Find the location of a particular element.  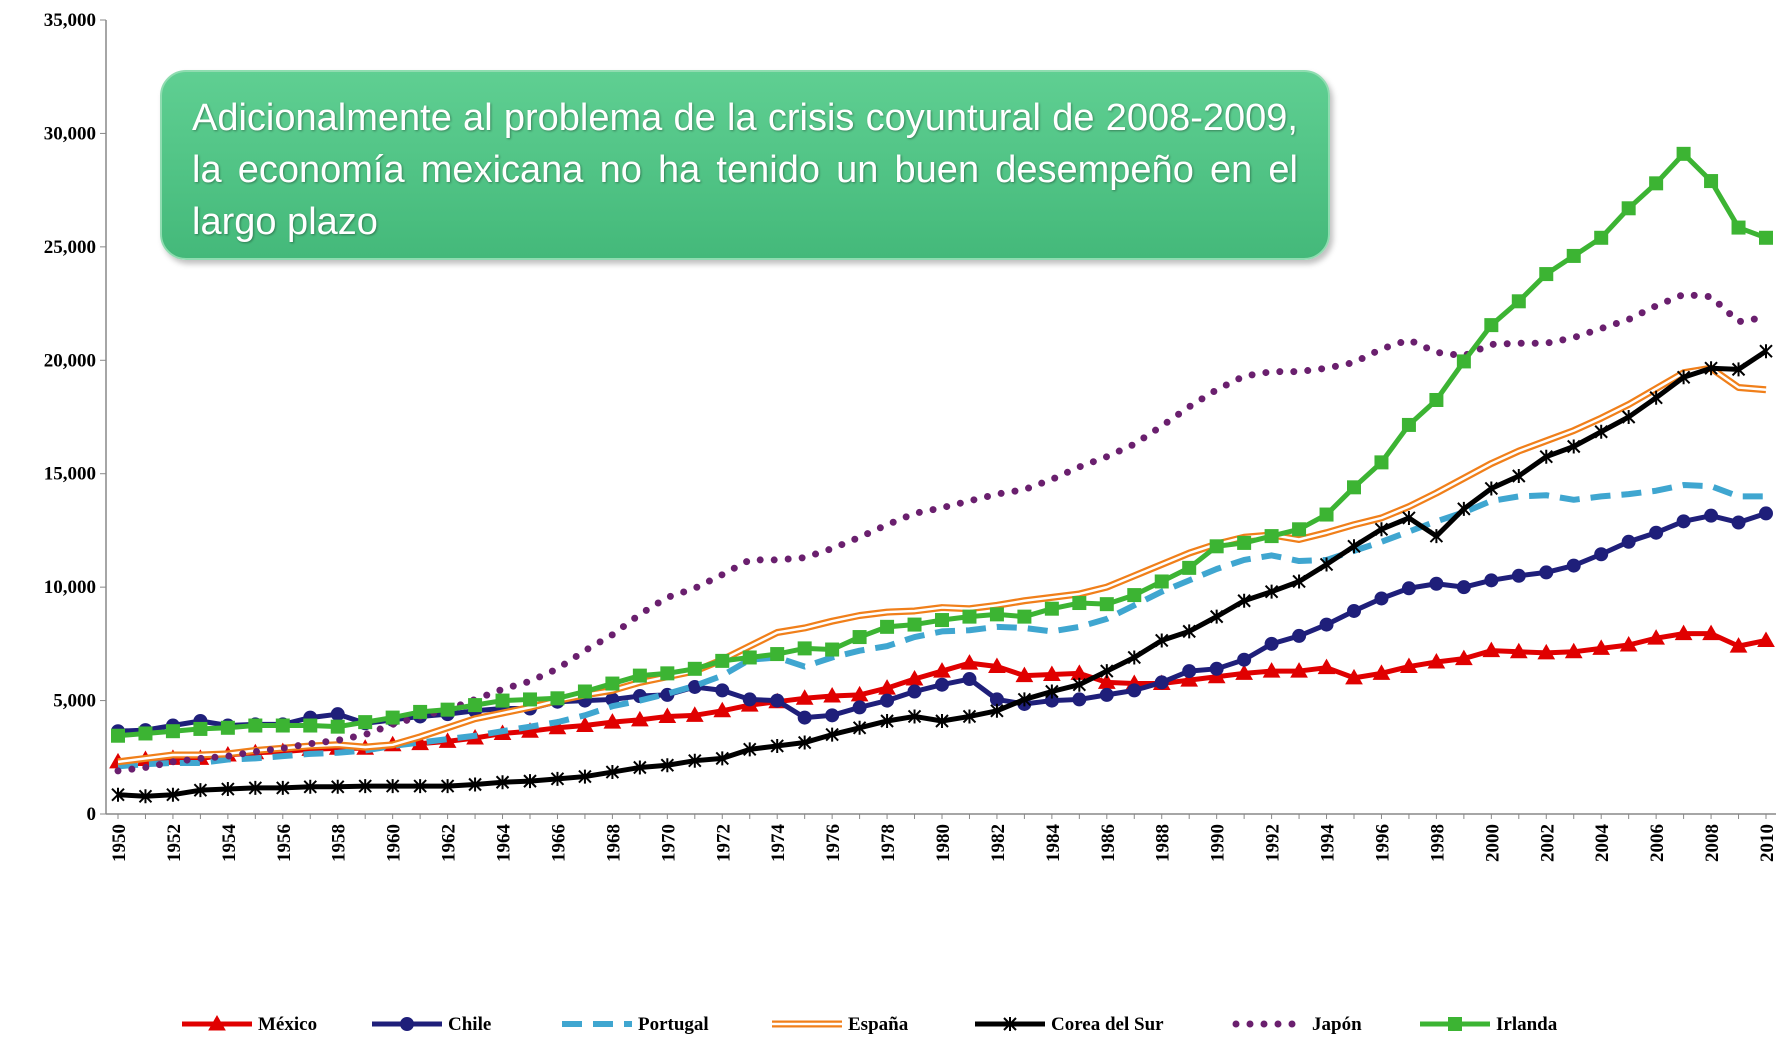

y-tick-label: 20,000 is located at coordinates (70, 360).